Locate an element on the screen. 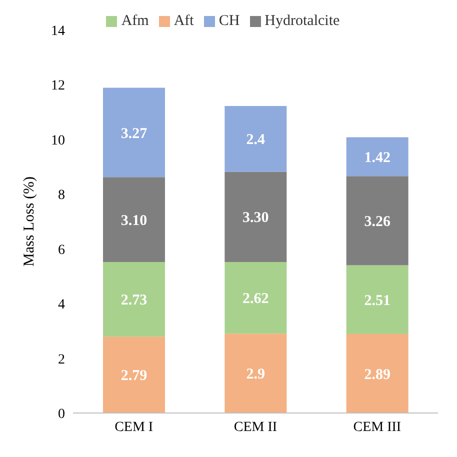 This screenshot has width=457, height=457. data-label: 3.30 is located at coordinates (255, 218).